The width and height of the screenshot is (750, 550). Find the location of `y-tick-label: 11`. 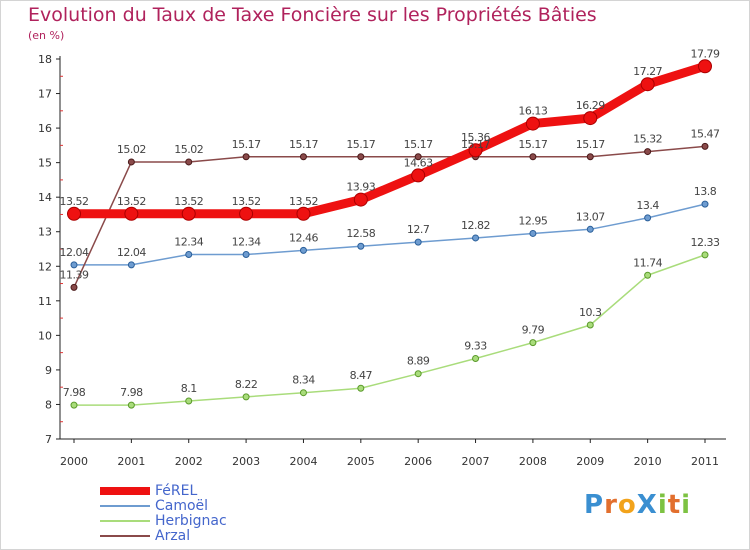

y-tick-label: 11 is located at coordinates (45, 301).